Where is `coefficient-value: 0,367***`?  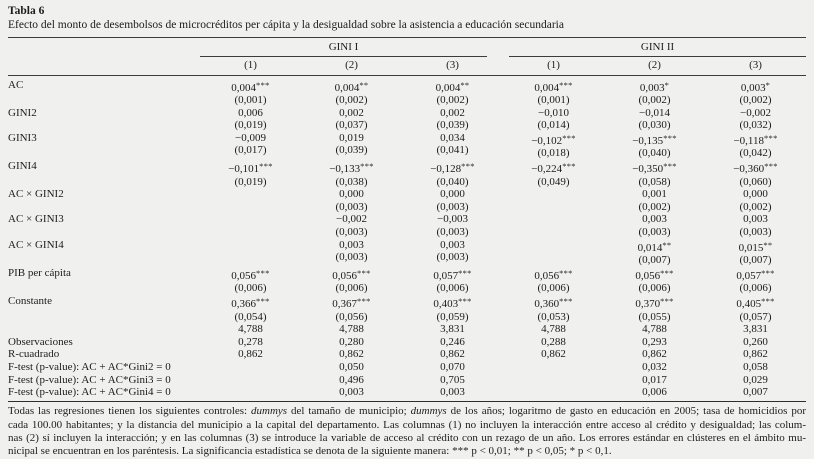
coefficient-value: 0,367*** is located at coordinates (351, 303).